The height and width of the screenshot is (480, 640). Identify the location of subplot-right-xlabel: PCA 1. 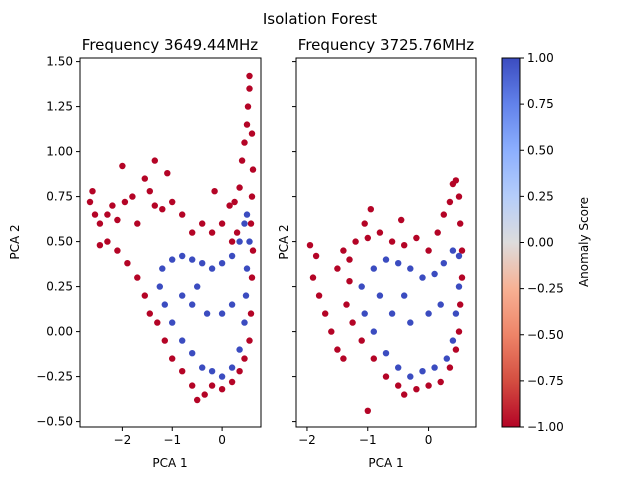
(385, 463).